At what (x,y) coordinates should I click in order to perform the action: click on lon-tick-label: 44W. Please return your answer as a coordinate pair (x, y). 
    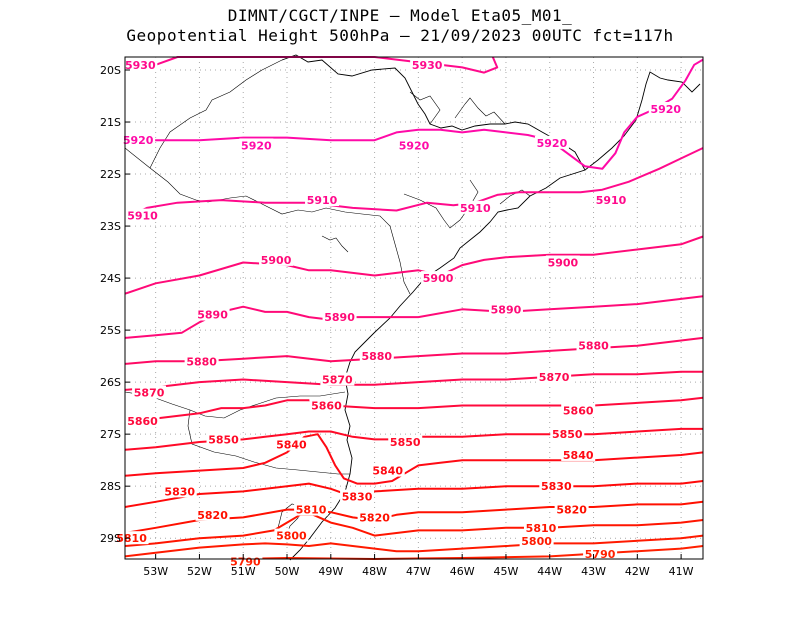
    Looking at the image, I should click on (549, 571).